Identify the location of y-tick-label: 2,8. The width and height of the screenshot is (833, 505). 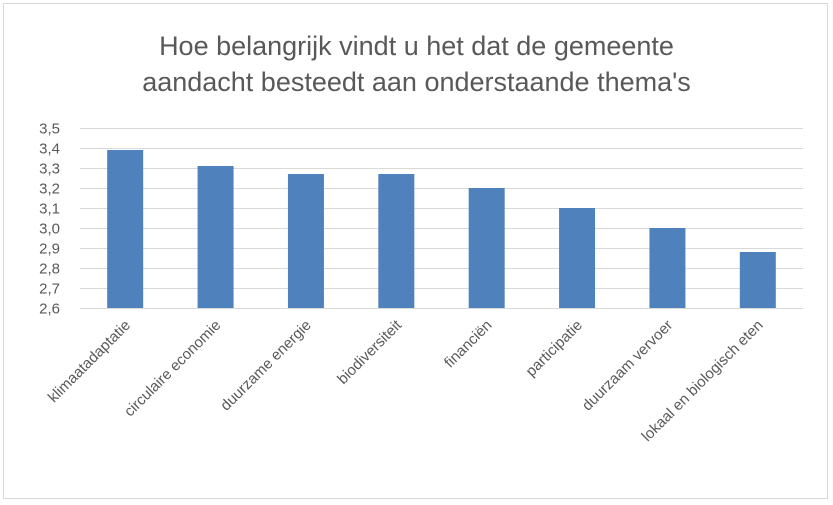
(49, 269).